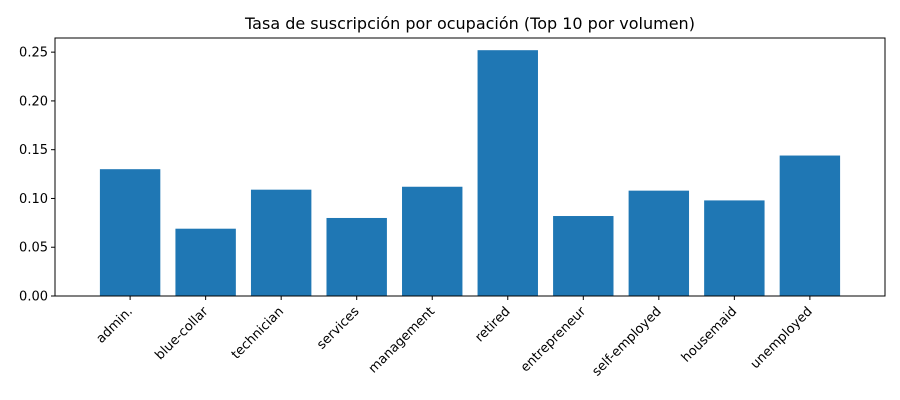  What do you see at coordinates (554, 340) in the screenshot?
I see `x-tick-label: entrepreneur` at bounding box center [554, 340].